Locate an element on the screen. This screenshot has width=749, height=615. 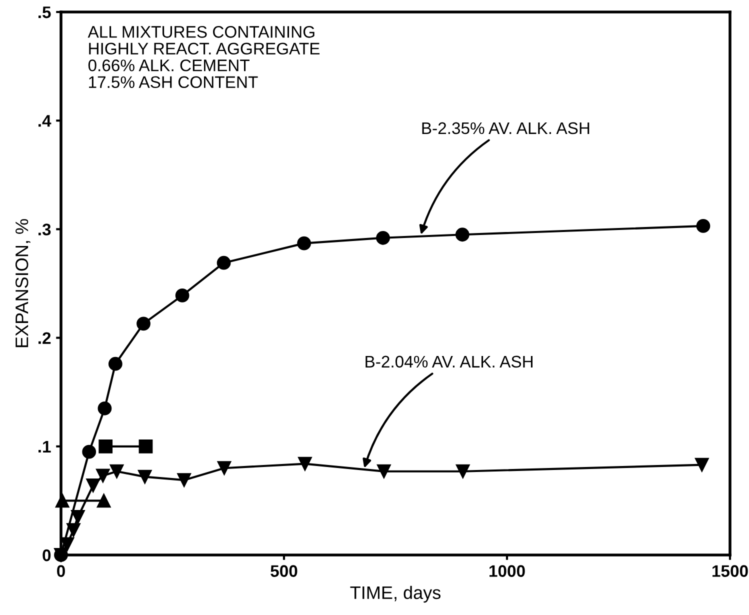
y-axis-title: EXPANSION, % is located at coordinates (22, 283).